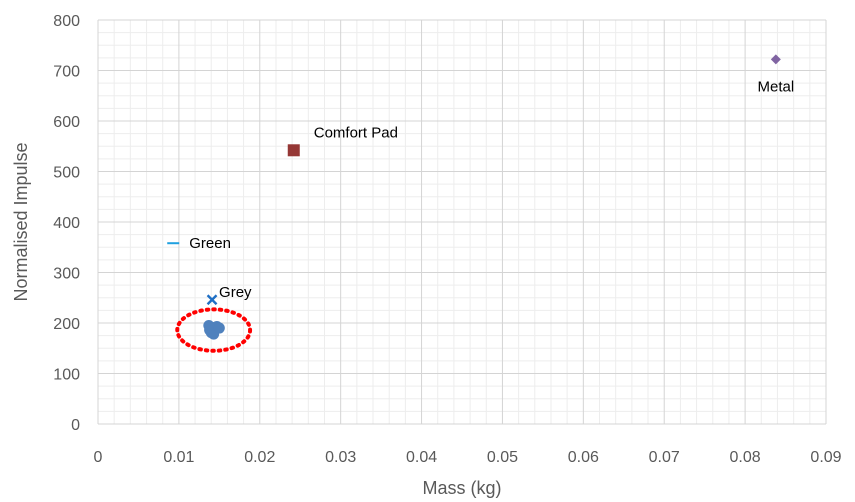 The width and height of the screenshot is (855, 502). I want to click on x-tick-label: 0.09, so click(825, 457).